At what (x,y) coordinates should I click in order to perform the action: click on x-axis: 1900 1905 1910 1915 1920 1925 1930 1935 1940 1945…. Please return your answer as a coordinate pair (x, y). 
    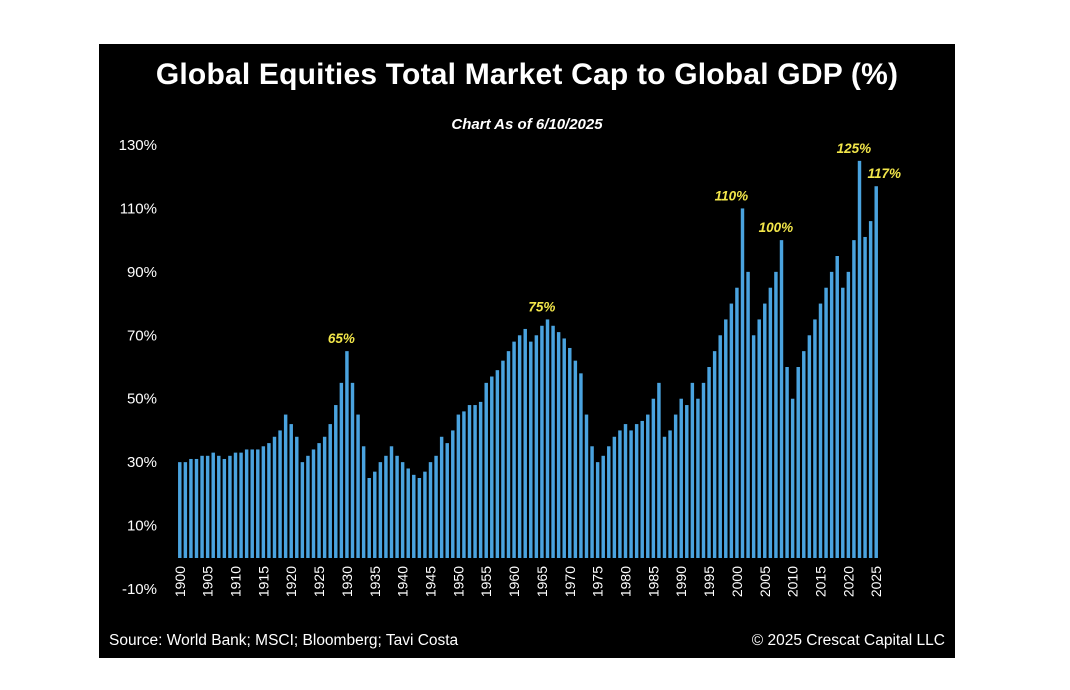
    Looking at the image, I should click on (528, 581).